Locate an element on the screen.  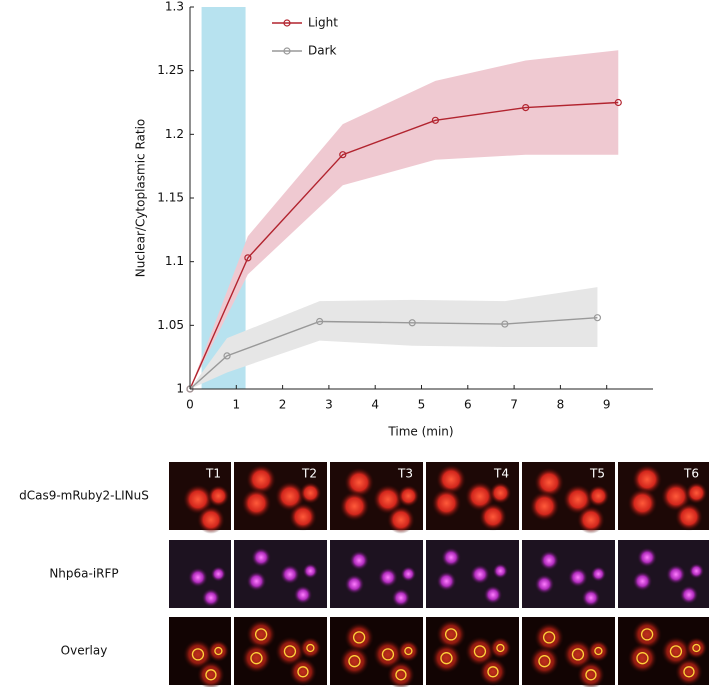
row-label: Overlay is located at coordinates (84, 651).